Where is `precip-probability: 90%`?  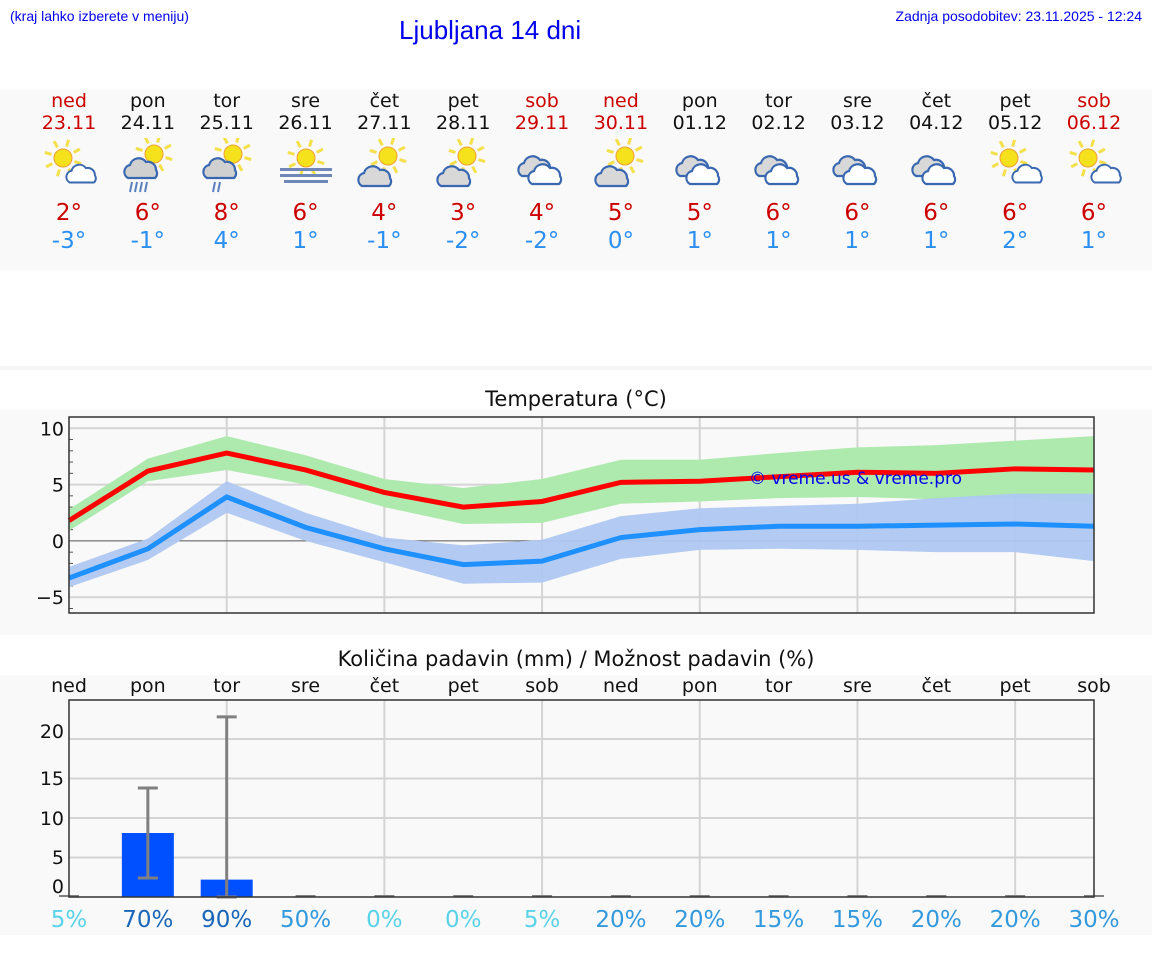 precip-probability: 90% is located at coordinates (226, 920).